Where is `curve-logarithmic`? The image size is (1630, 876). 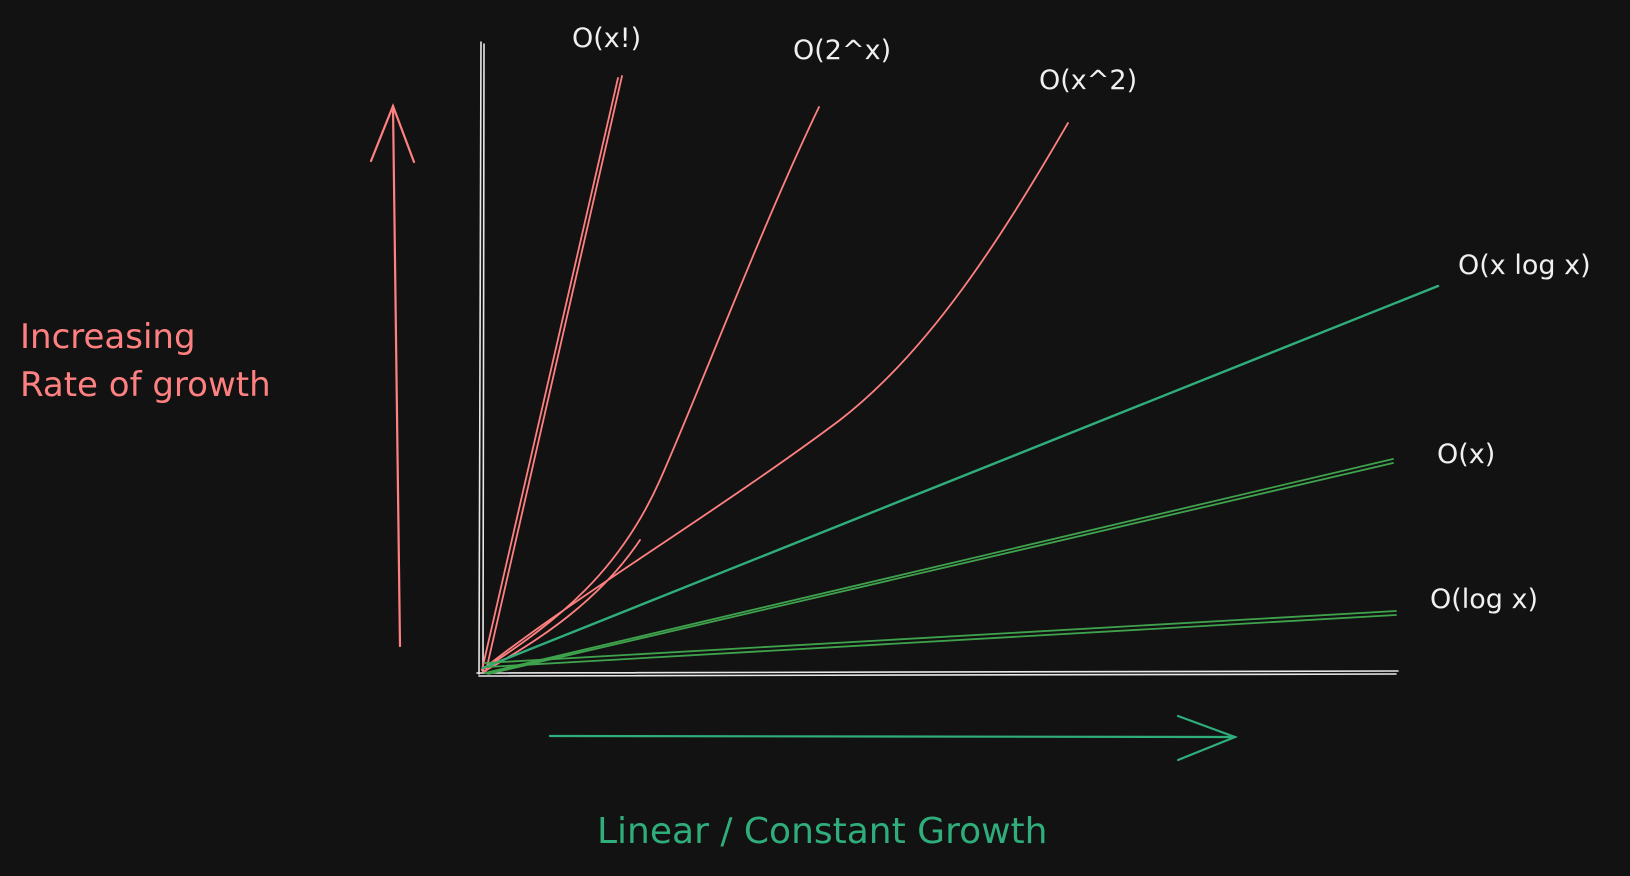 curve-logarithmic is located at coordinates (940, 639).